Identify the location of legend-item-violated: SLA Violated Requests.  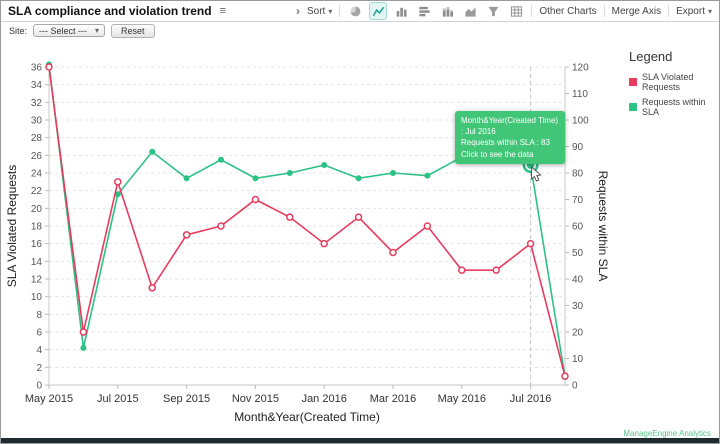
(674, 82).